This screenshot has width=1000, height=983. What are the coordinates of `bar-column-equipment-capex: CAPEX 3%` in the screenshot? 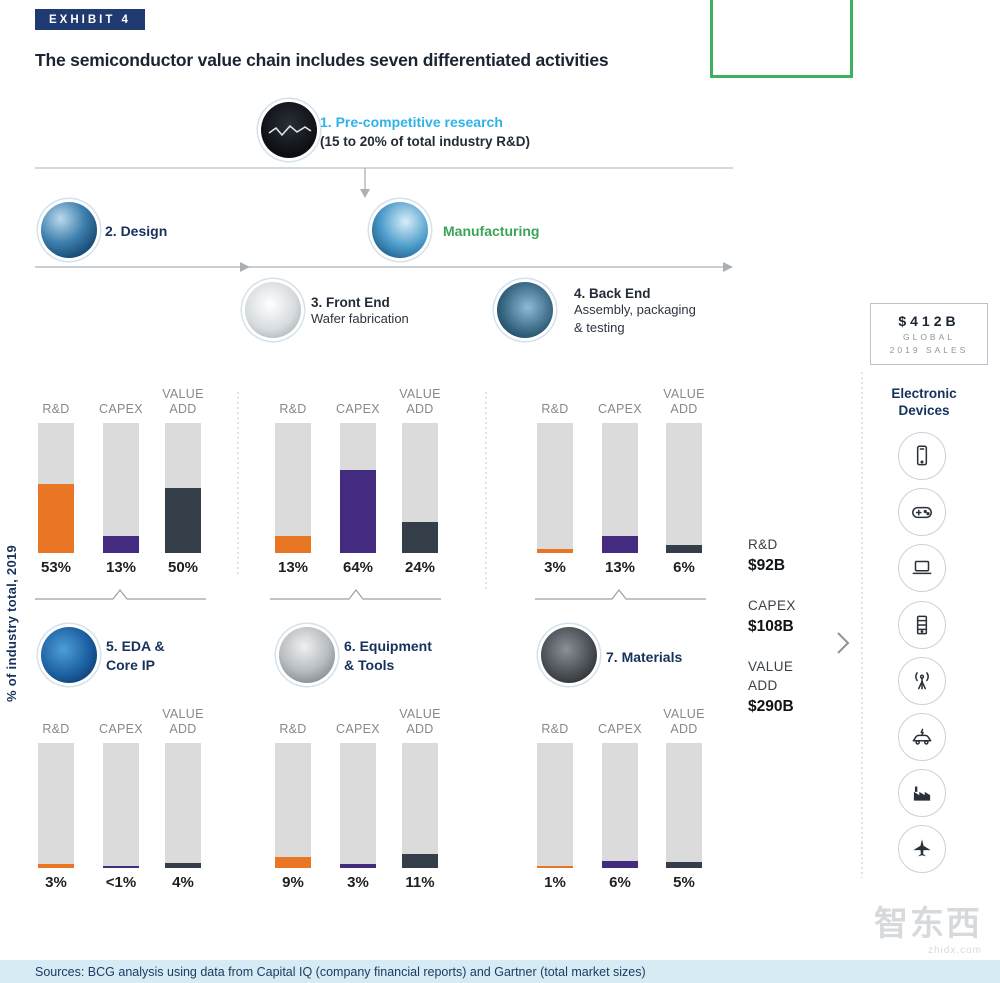 It's located at (358, 795).